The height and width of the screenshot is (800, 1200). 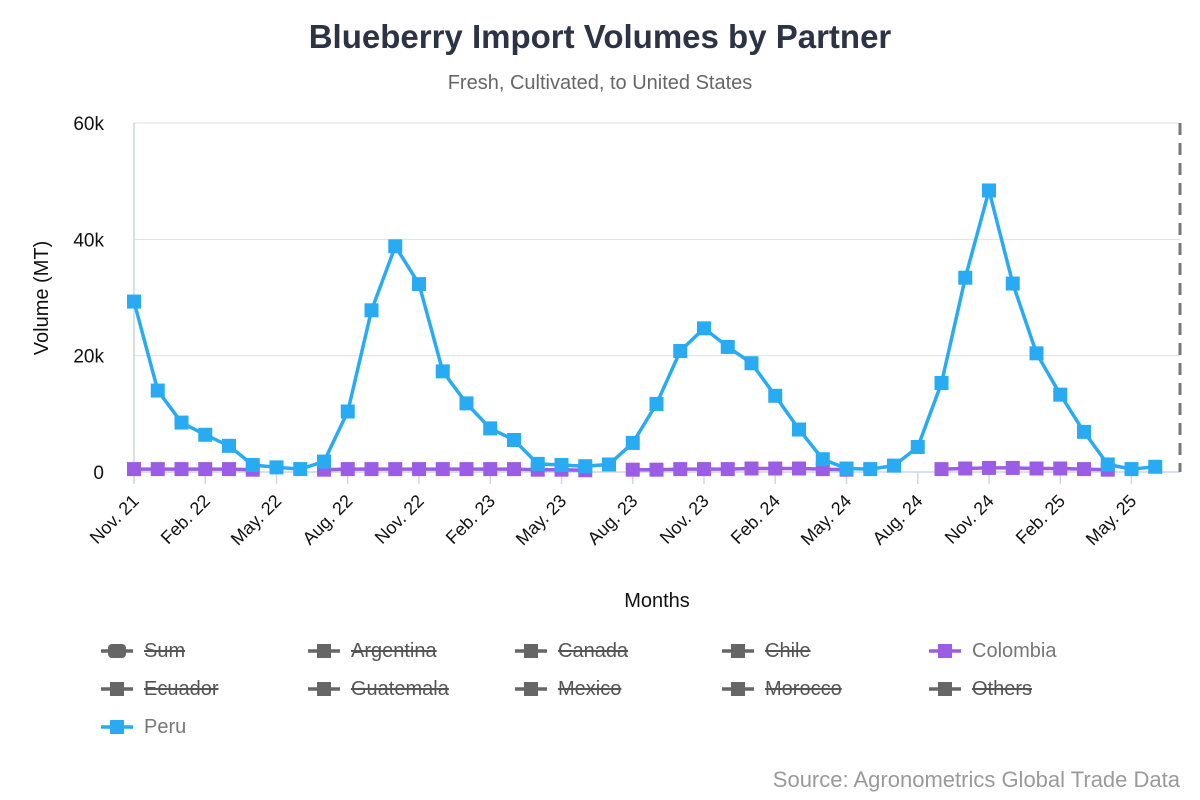 I want to click on legend-item-morocco: Morocco, so click(x=781, y=689).